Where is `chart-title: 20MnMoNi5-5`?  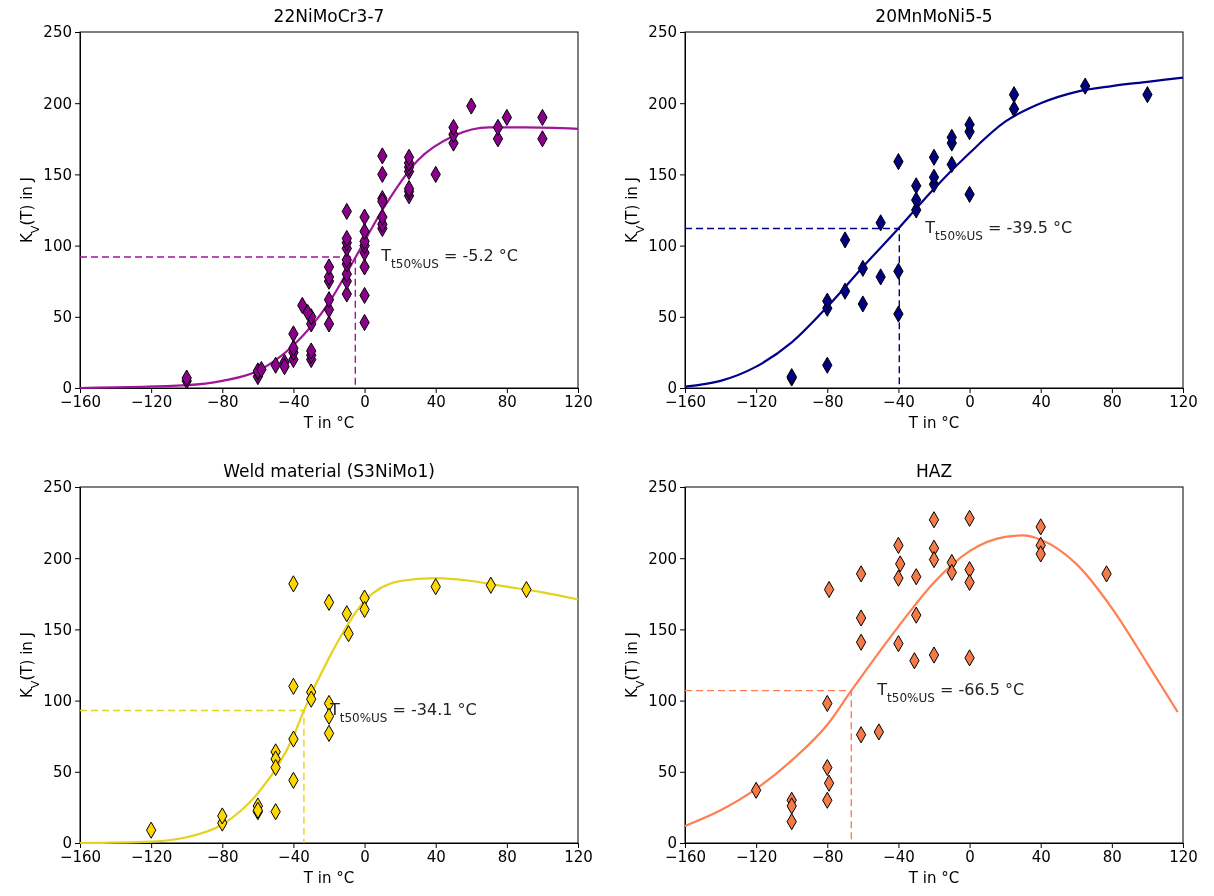 chart-title: 20MnMoNi5-5 is located at coordinates (934, 16).